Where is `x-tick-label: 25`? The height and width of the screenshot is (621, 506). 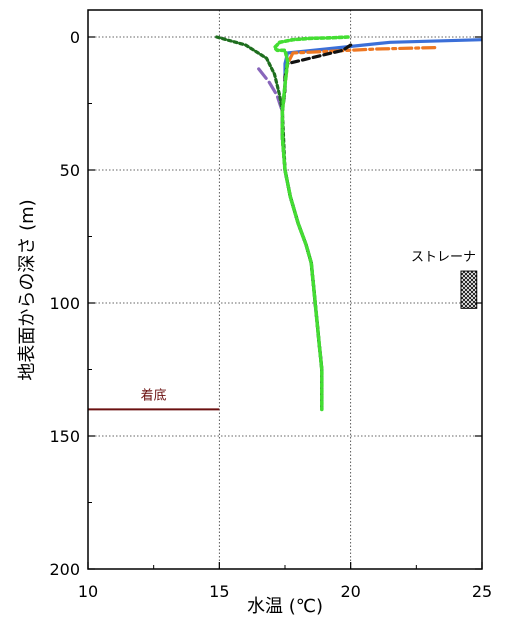
x-tick-label: 25 is located at coordinates (482, 591).